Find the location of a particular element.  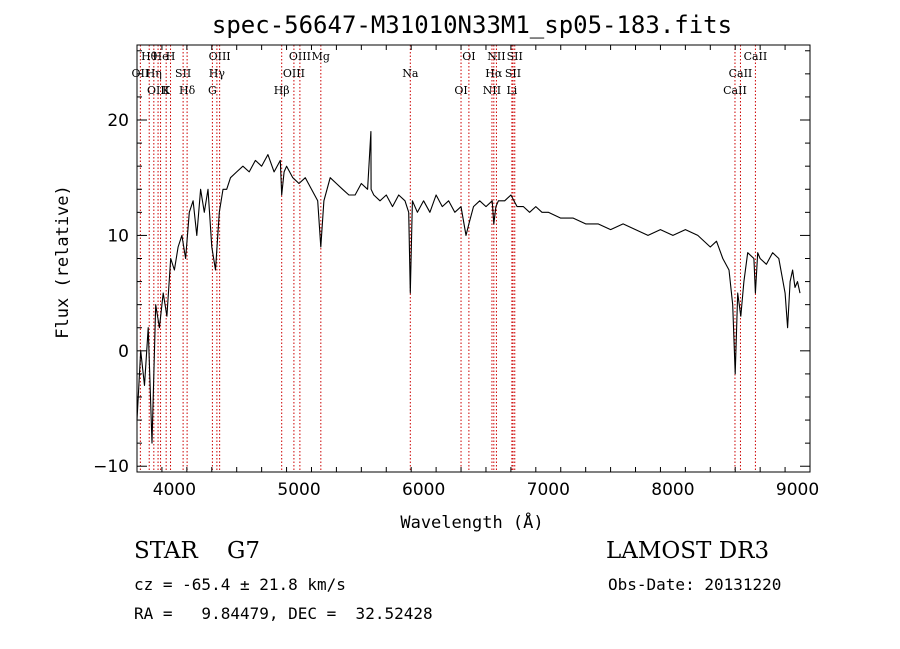

spectral-line-label: Hα is located at coordinates (494, 73).